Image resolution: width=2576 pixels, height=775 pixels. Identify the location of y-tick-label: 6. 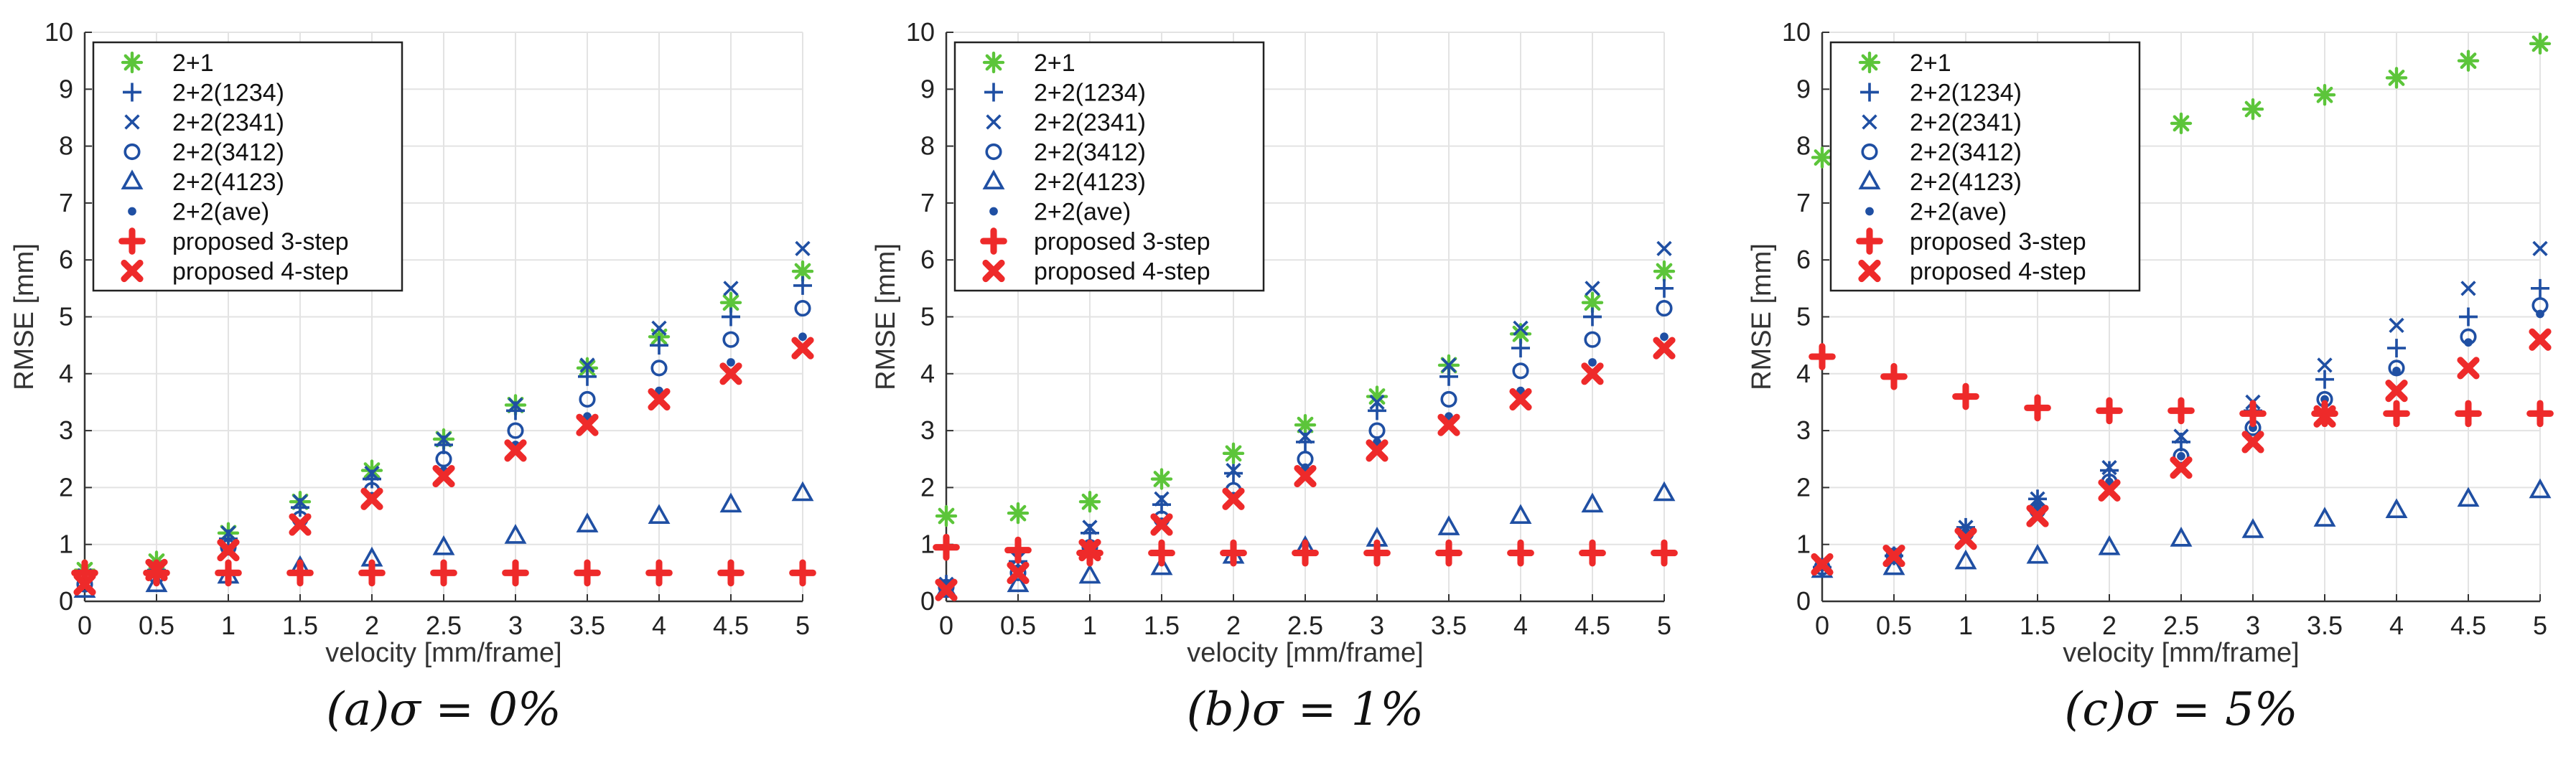
(927, 259).